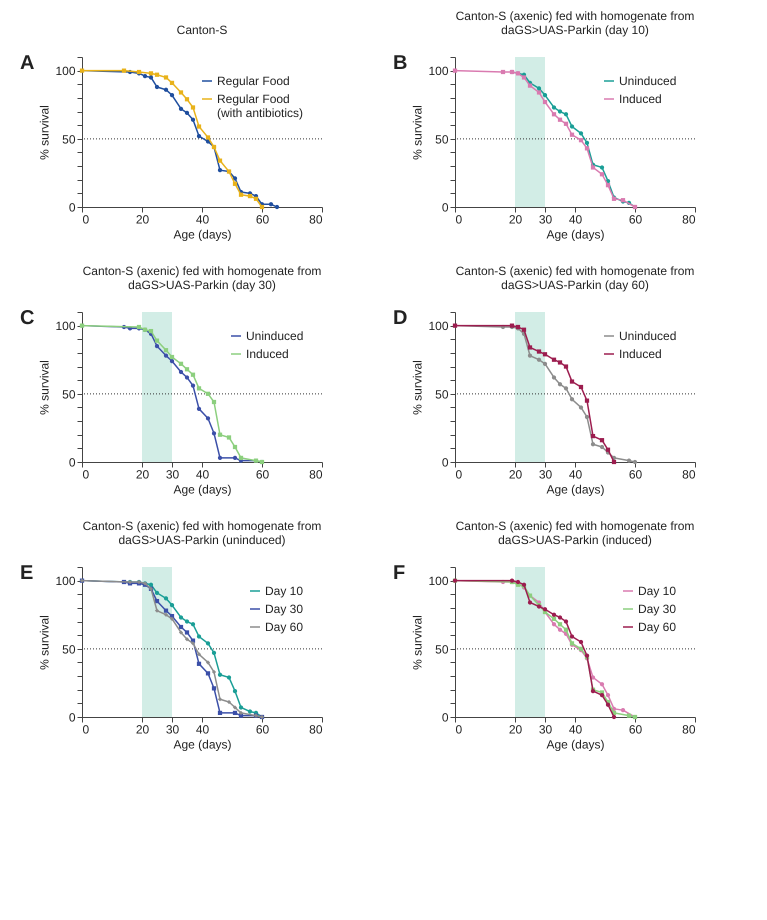 This screenshot has height=920, width=767. I want to click on text: A, so click(27, 63).